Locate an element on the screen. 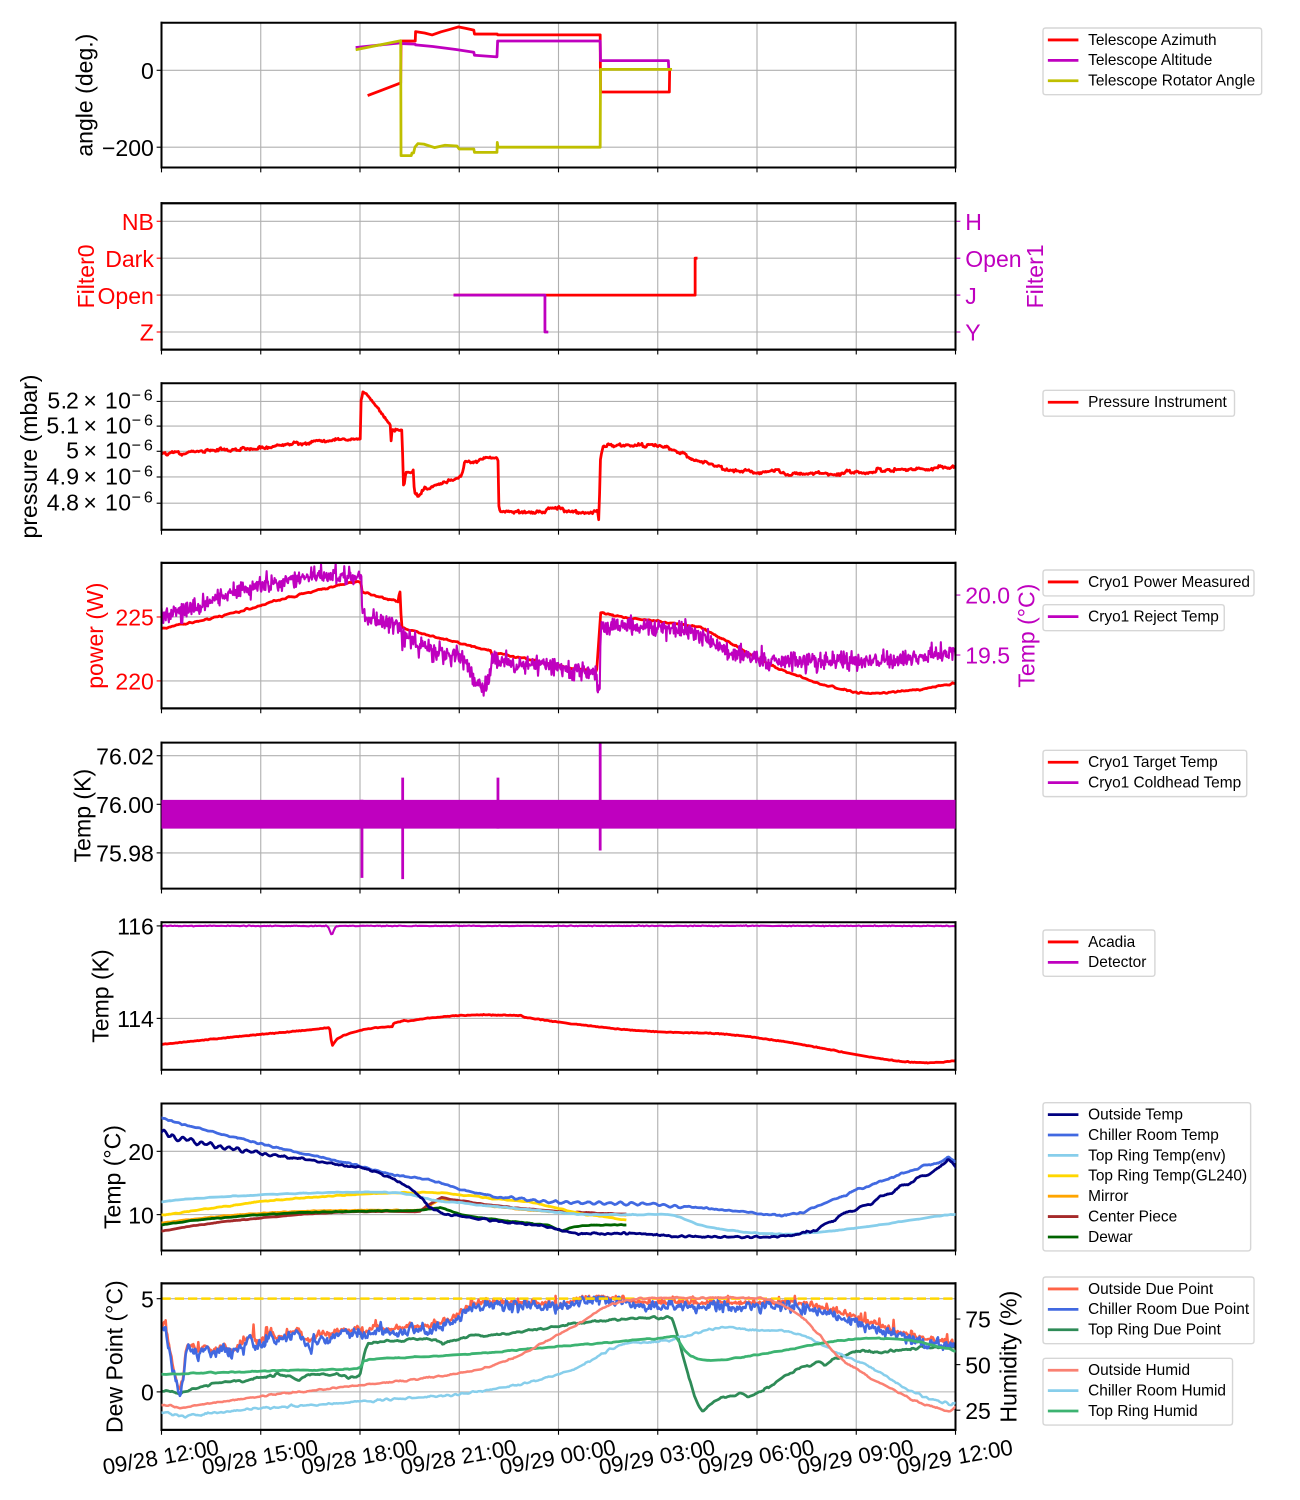  svg-text:4 . 9: 4 . 9 × 1 0 − 6 is located at coordinates (99, 472).